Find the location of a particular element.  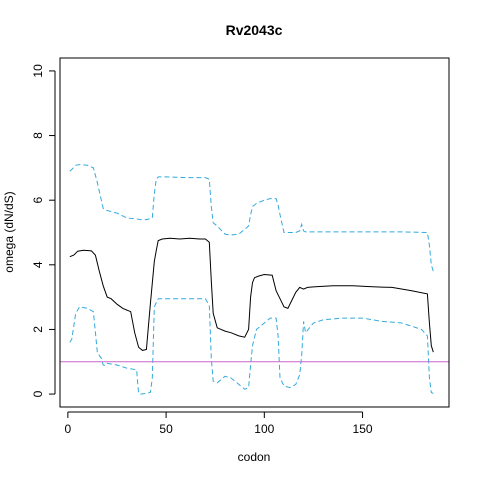

y-tick-label: 8 is located at coordinates (38, 135).